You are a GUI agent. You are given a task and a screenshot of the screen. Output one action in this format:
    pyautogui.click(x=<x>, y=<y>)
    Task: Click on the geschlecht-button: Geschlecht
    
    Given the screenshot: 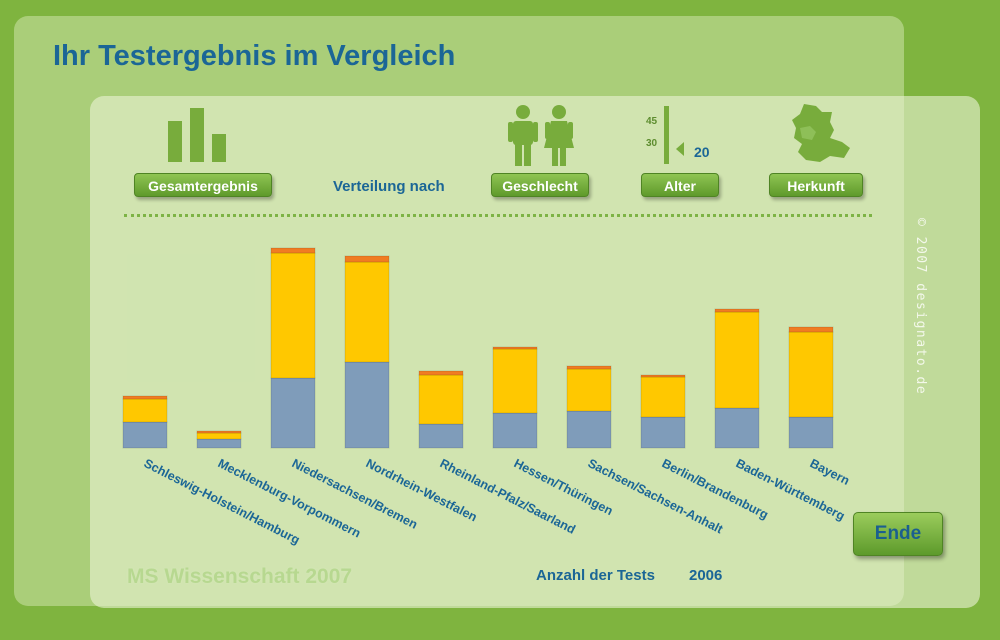 What is the action you would take?
    pyautogui.click(x=540, y=185)
    